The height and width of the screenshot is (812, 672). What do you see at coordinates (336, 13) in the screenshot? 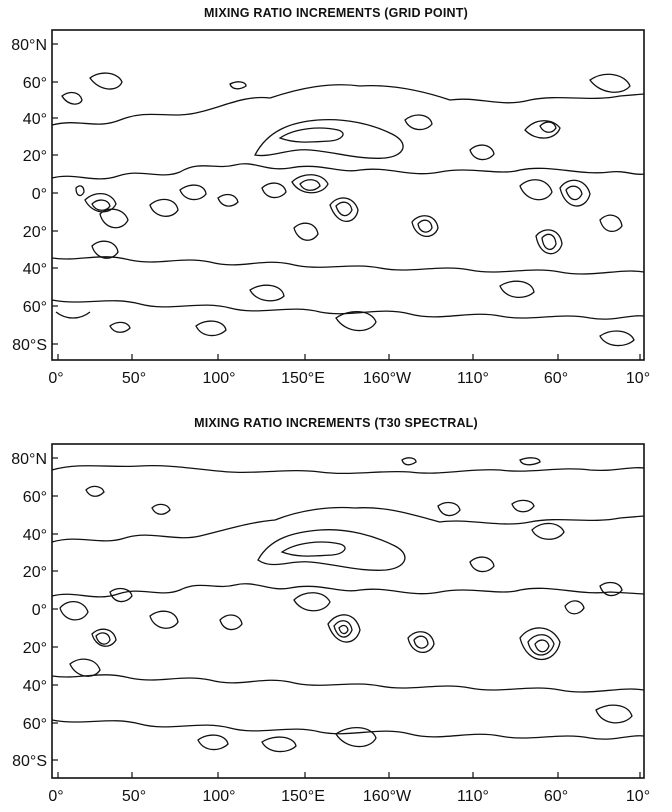
I see `panel-title: MIXING RATIO INCREMENTS (GRID POINT)` at bounding box center [336, 13].